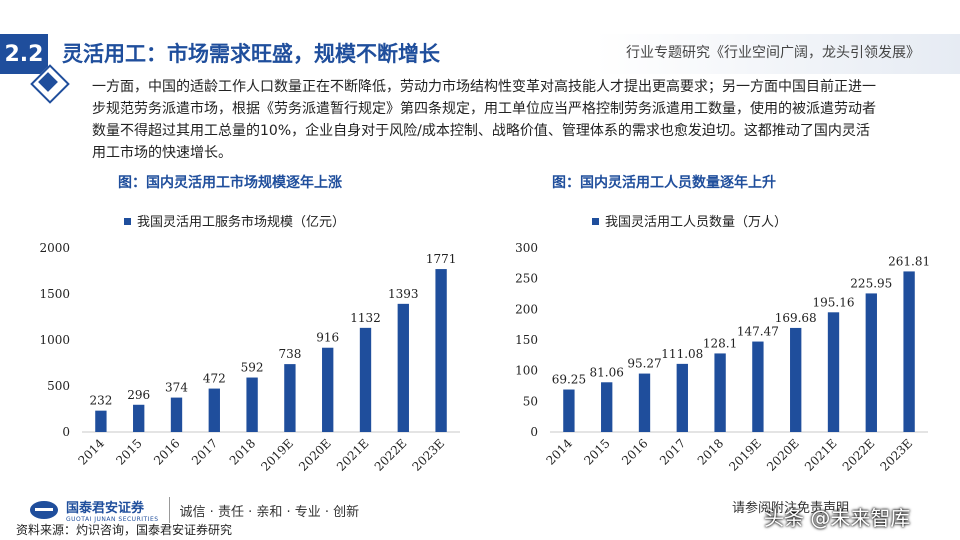  Describe the element at coordinates (526, 309) in the screenshot. I see `workforce-y-tick-label: 200` at that location.